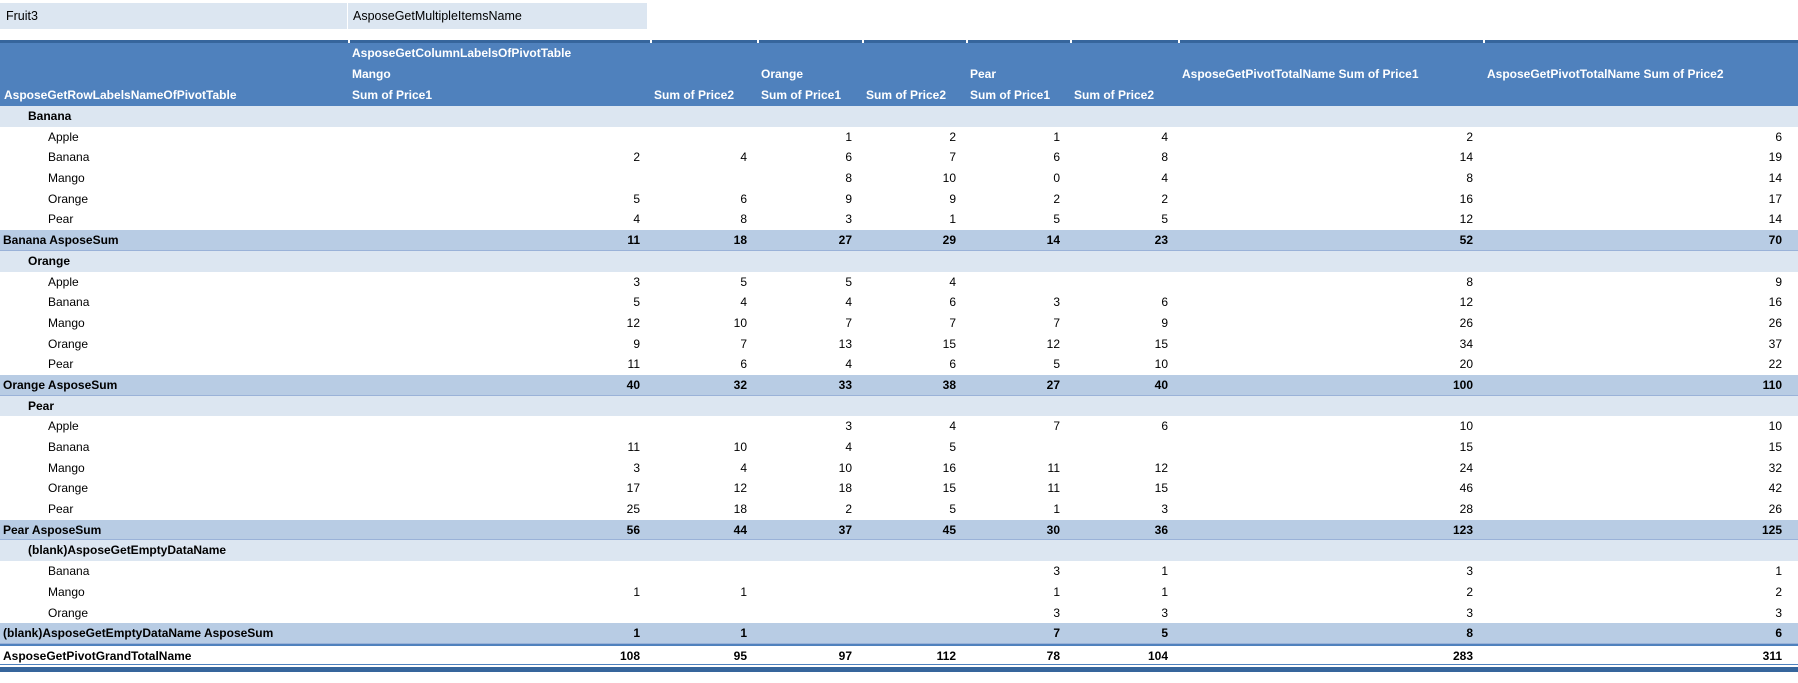  Describe the element at coordinates (1462, 655) in the screenshot. I see `value-cell: 283` at that location.